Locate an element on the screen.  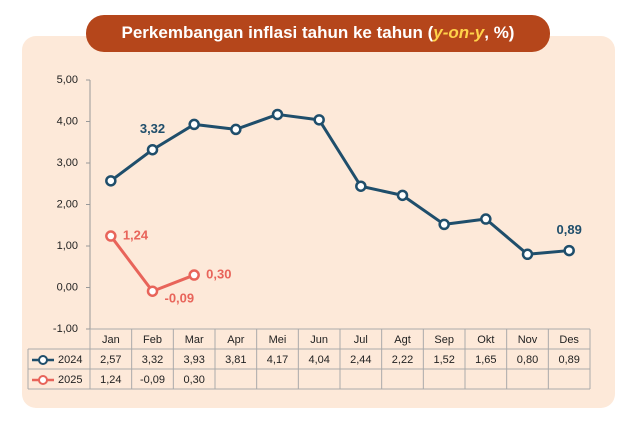
table-cell: 1,52 is located at coordinates (443, 360).